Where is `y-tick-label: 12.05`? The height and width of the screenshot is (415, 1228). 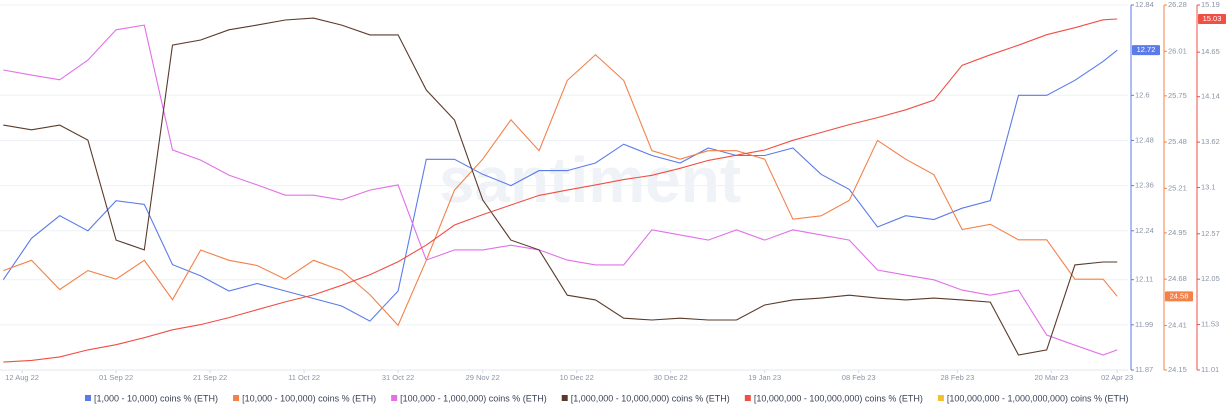 y-tick-label: 12.05 is located at coordinates (1210, 278).